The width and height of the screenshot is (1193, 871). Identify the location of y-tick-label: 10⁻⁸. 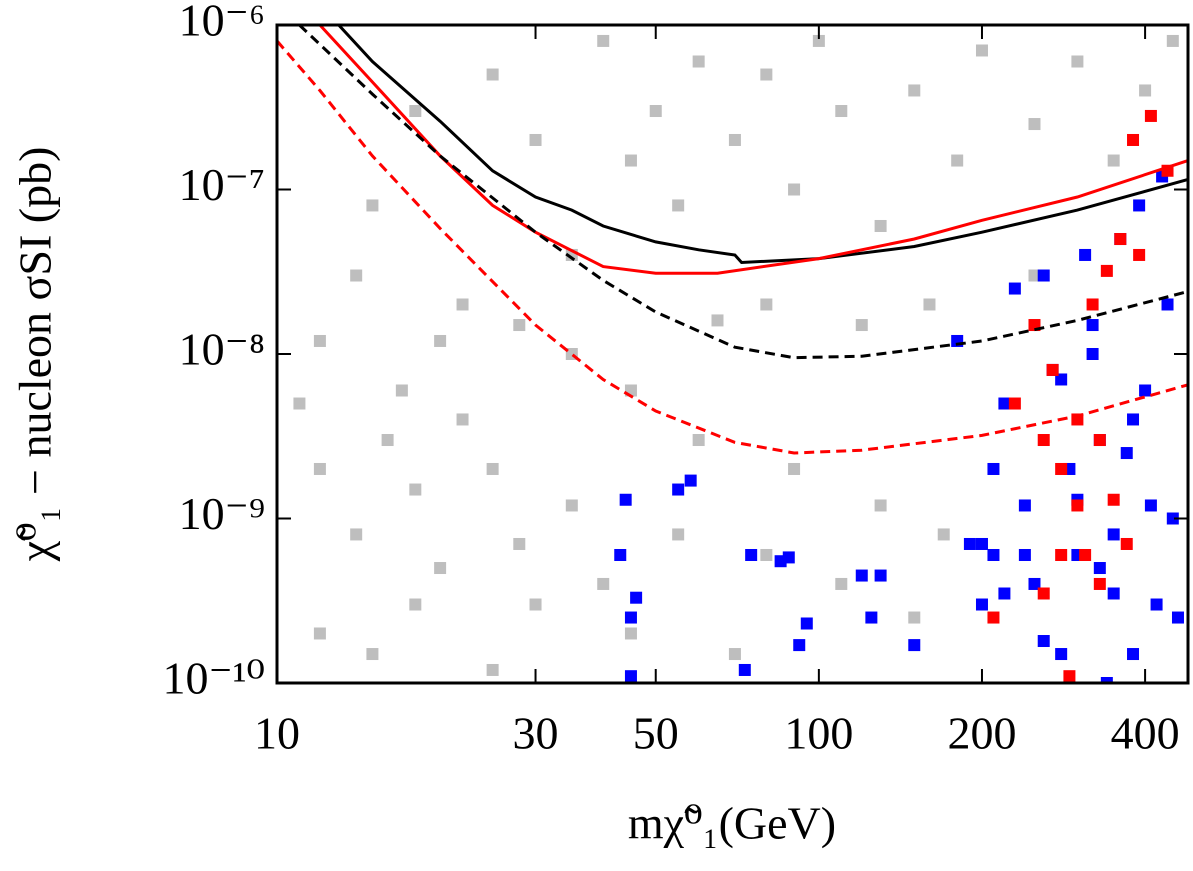
(222, 349).